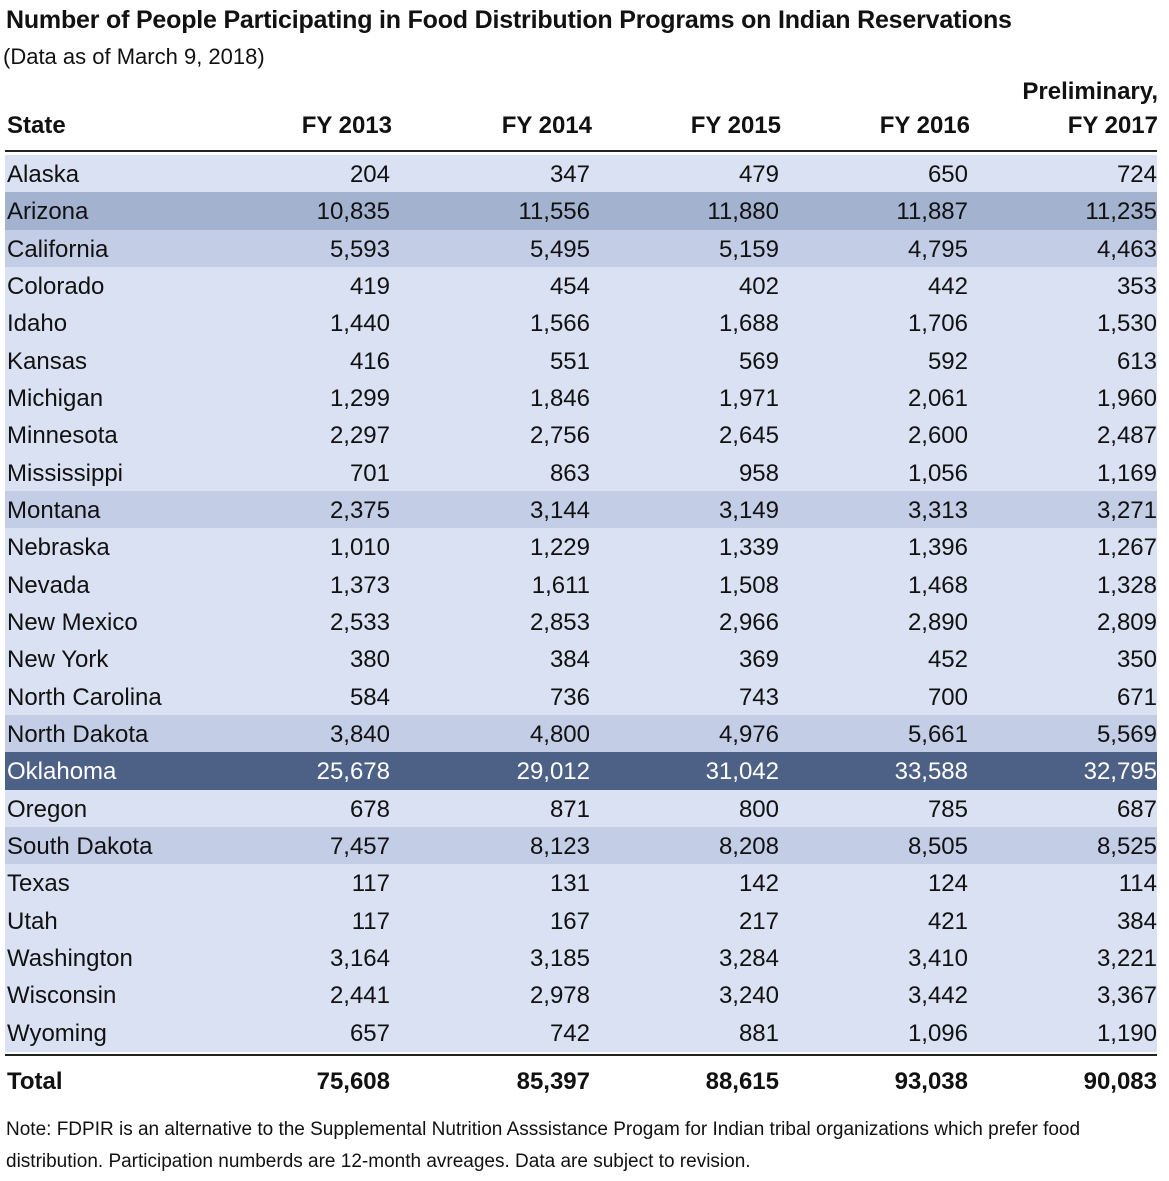 The width and height of the screenshot is (1169, 1181). Describe the element at coordinates (1112, 125) in the screenshot. I see `column-header-fy2017-line2: FY 2017` at that location.